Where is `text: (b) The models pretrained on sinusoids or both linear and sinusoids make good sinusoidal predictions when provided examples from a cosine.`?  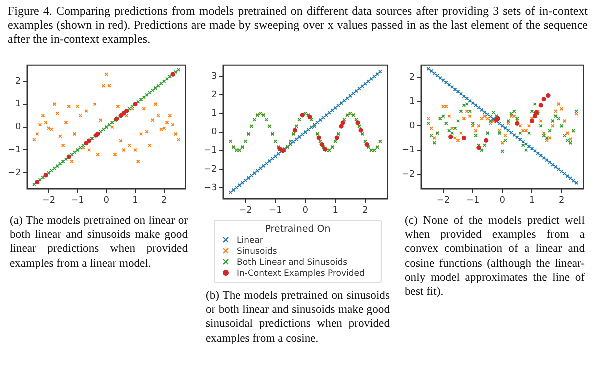 text: (b) The models pretrained on sinusoids or both linear and sinusoids make good sinusoidal predictions when provided examples from a cosine. is located at coordinates (298, 317).